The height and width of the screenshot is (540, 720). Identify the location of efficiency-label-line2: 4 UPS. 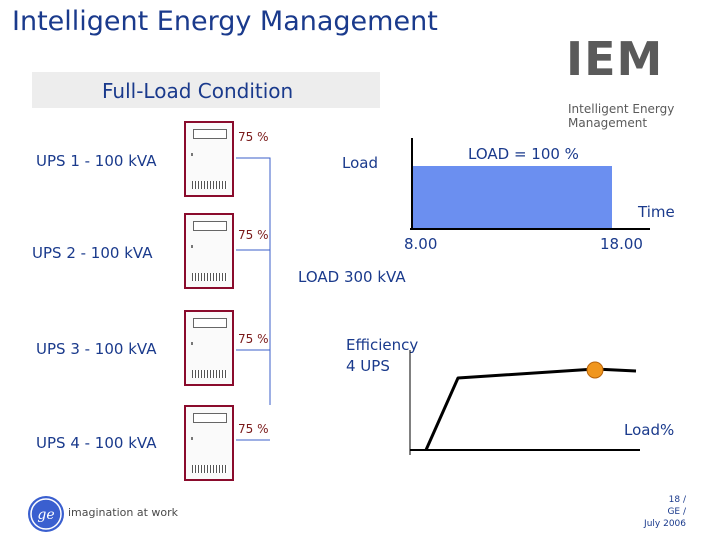
(368, 366).